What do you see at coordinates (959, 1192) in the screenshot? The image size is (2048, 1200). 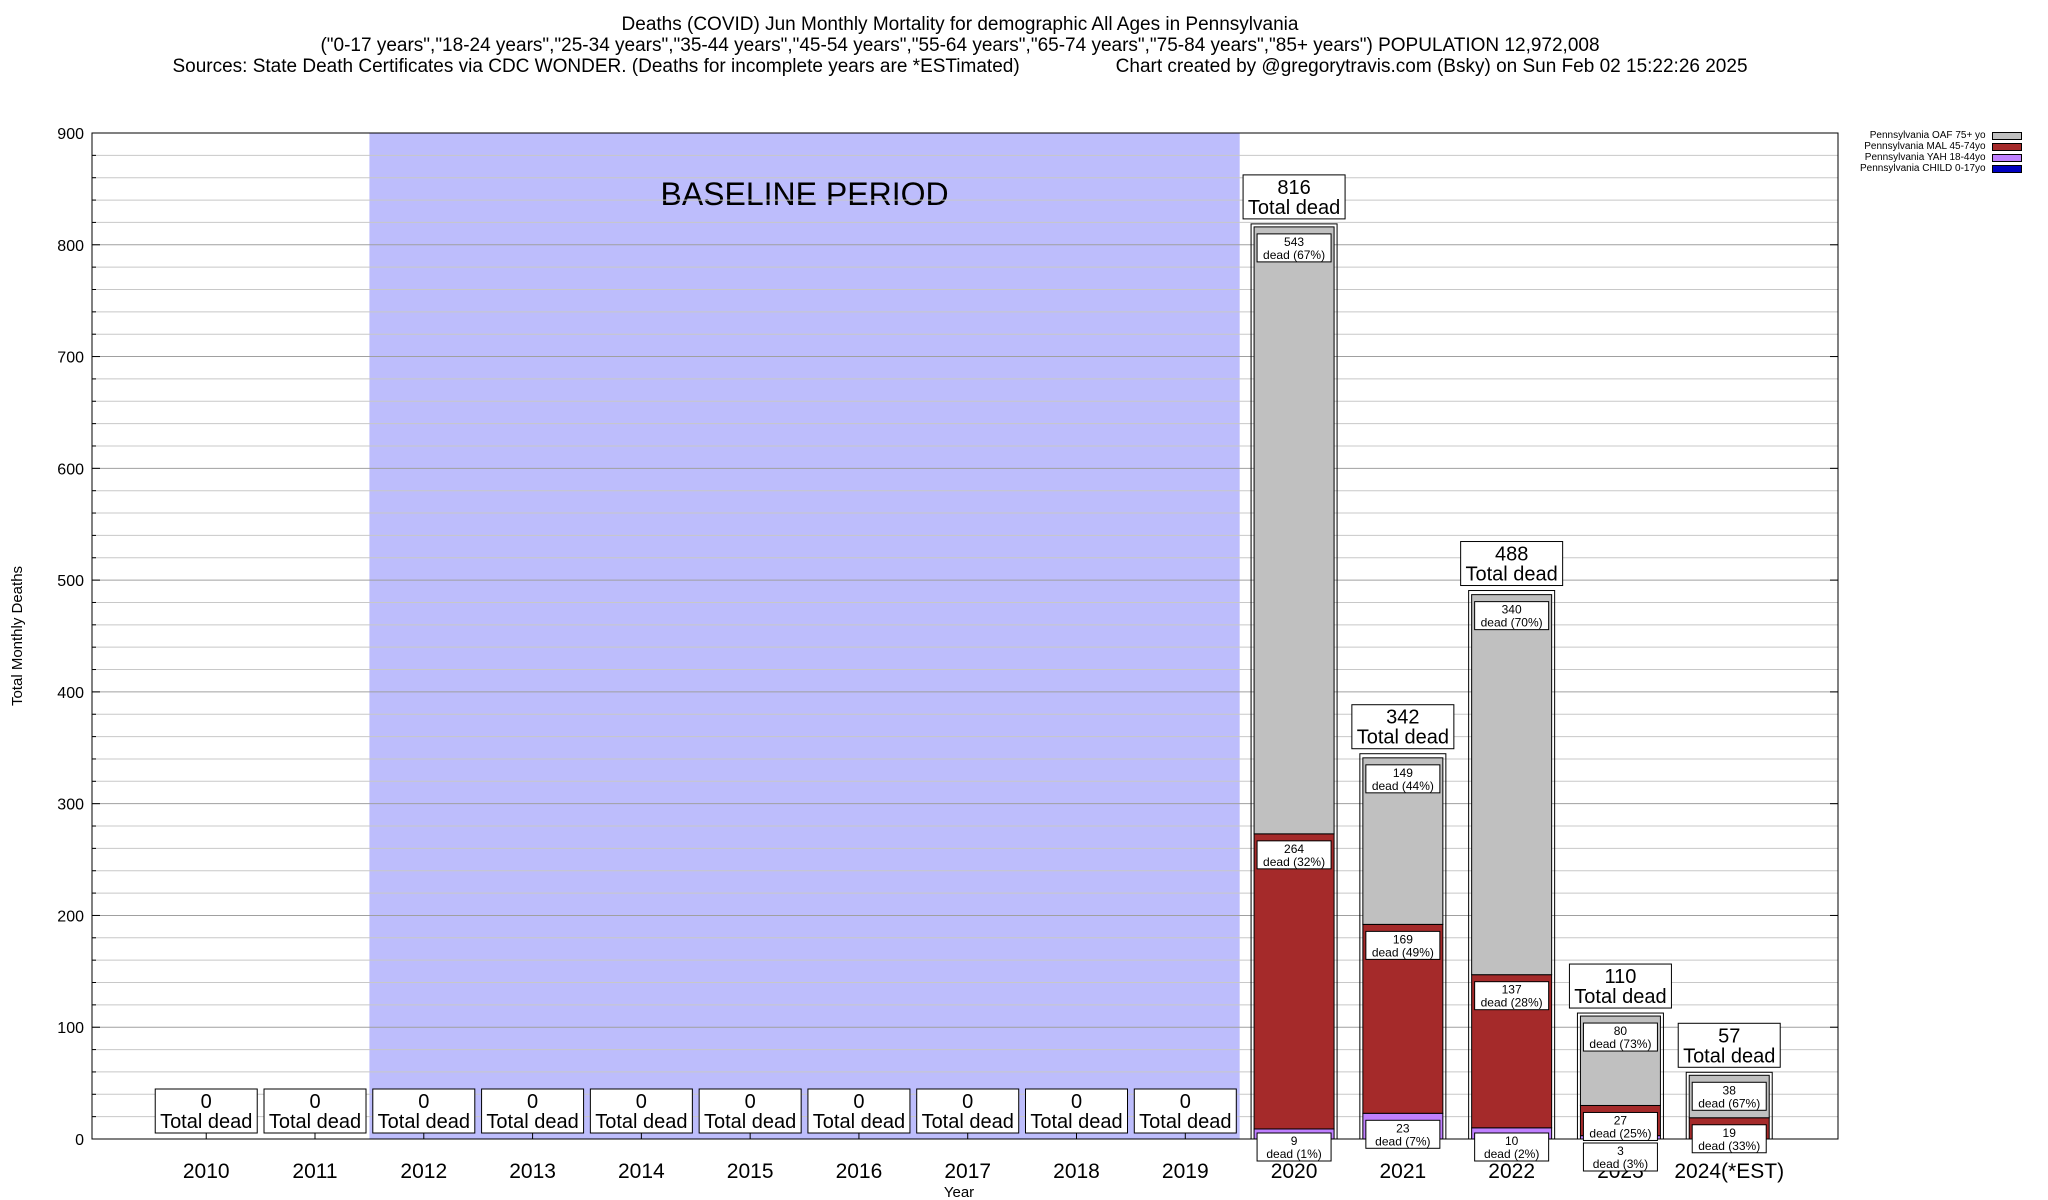 I see `x-axis-label: Year` at bounding box center [959, 1192].